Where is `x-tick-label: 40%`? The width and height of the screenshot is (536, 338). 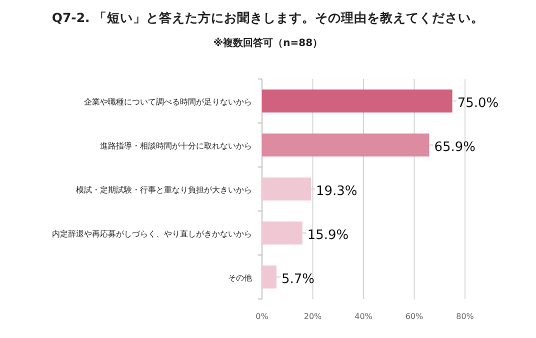 x-tick-label: 40% is located at coordinates (363, 316).